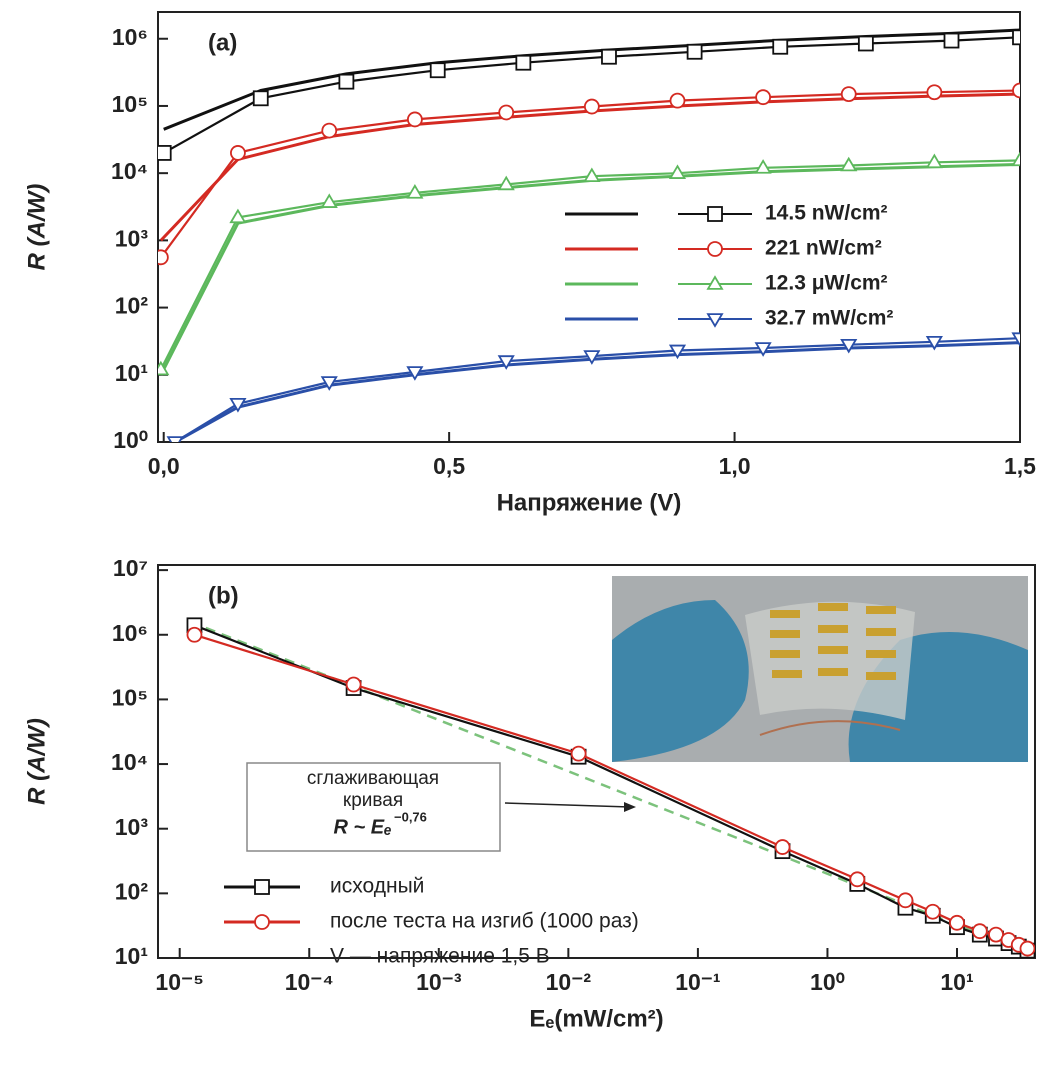 The width and height of the screenshot is (1040, 1075). I want to click on annotation-box, so click(373, 807).